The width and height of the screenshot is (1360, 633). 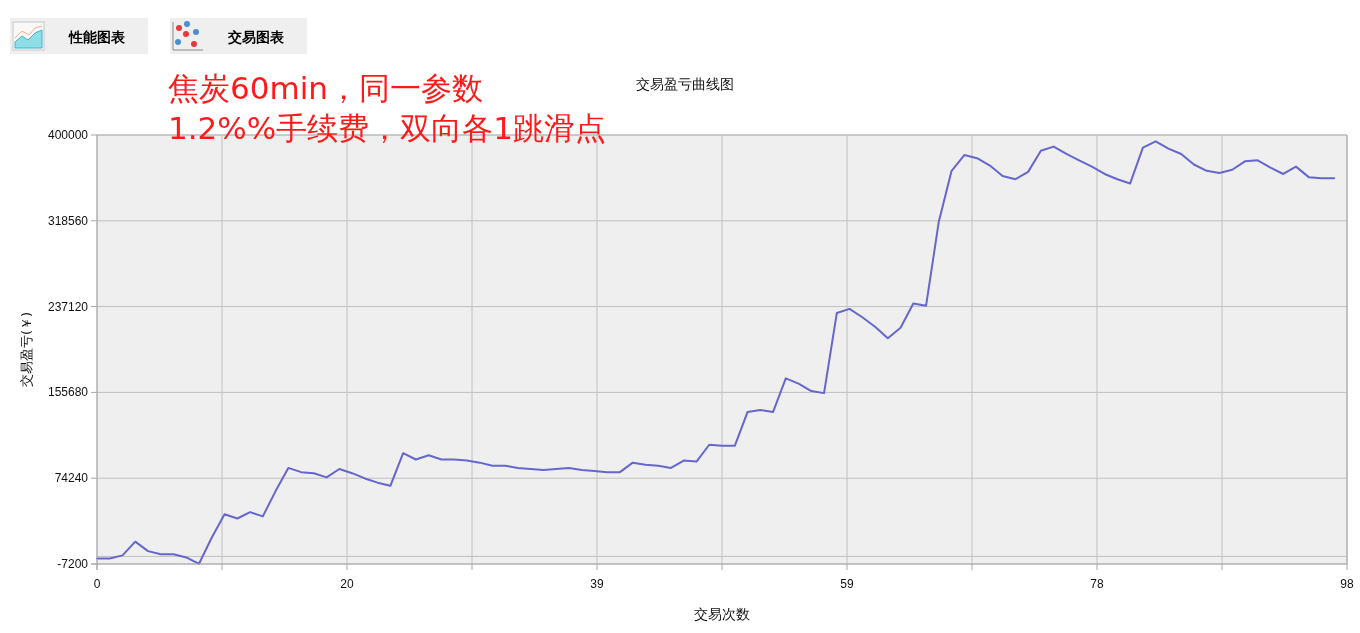 What do you see at coordinates (347, 584) in the screenshot?
I see `x-tick-label: 20` at bounding box center [347, 584].